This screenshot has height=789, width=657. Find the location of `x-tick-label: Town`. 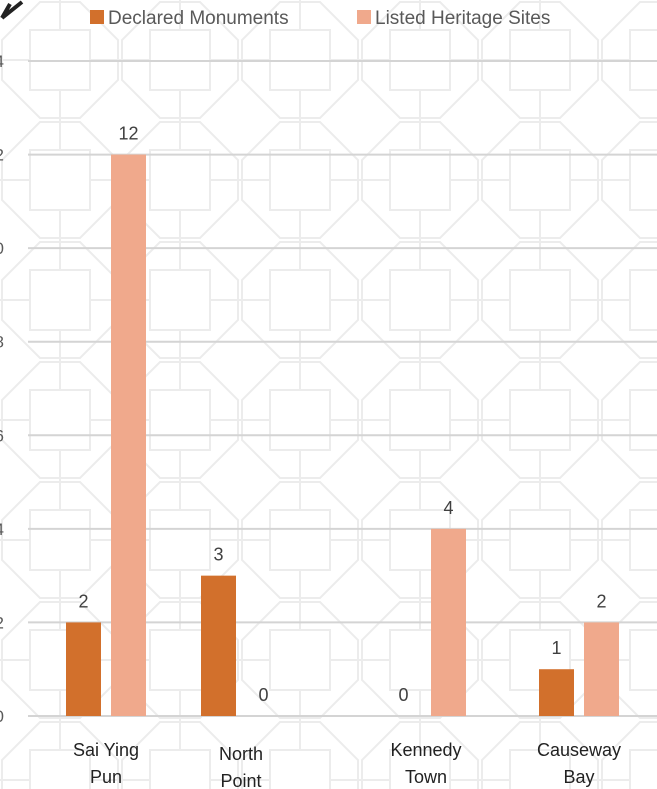

x-tick-label: Town is located at coordinates (426, 777).